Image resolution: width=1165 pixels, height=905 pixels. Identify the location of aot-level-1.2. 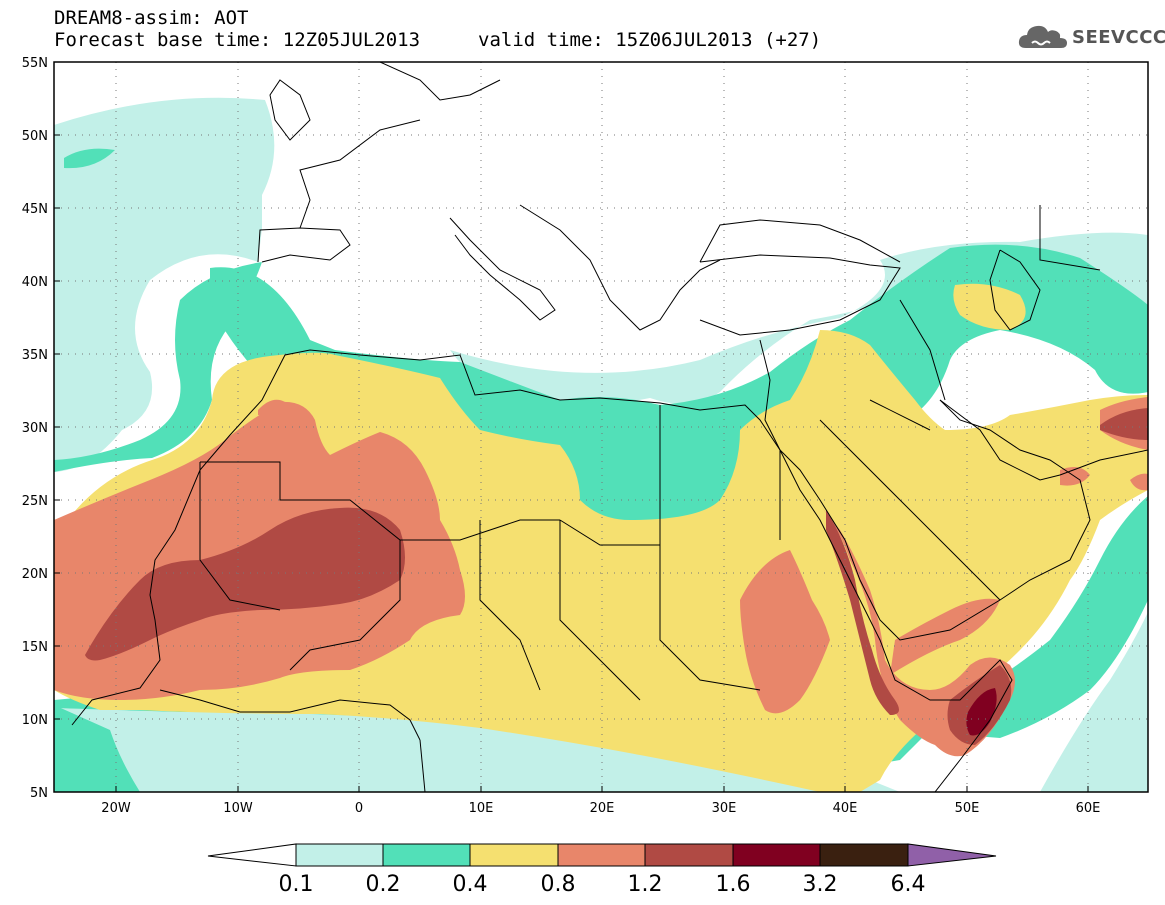
(245, 584).